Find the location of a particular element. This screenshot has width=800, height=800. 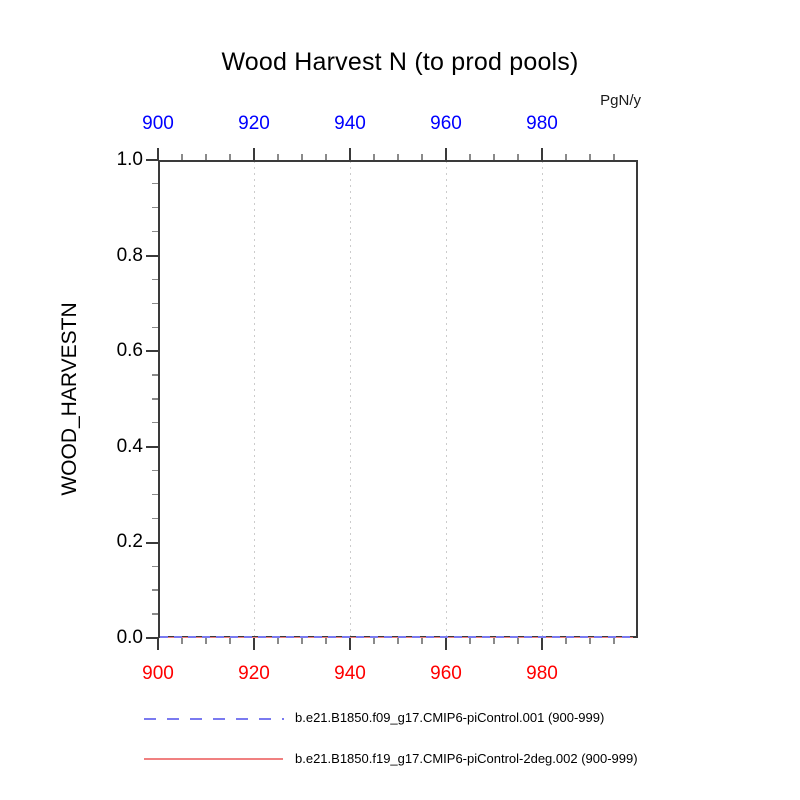

left-axis-tick-0.5 is located at coordinates (155, 399).